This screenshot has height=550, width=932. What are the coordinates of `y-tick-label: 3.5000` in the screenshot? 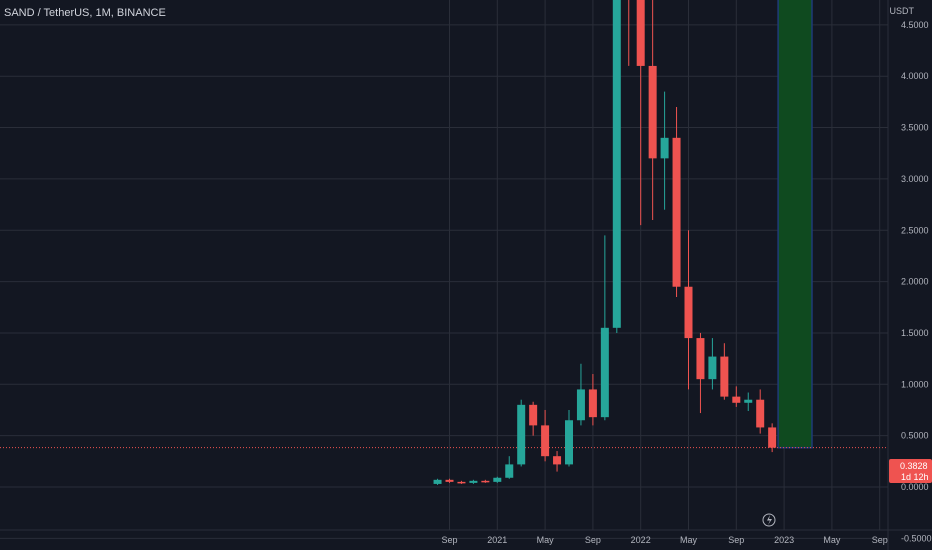 It's located at (915, 128).